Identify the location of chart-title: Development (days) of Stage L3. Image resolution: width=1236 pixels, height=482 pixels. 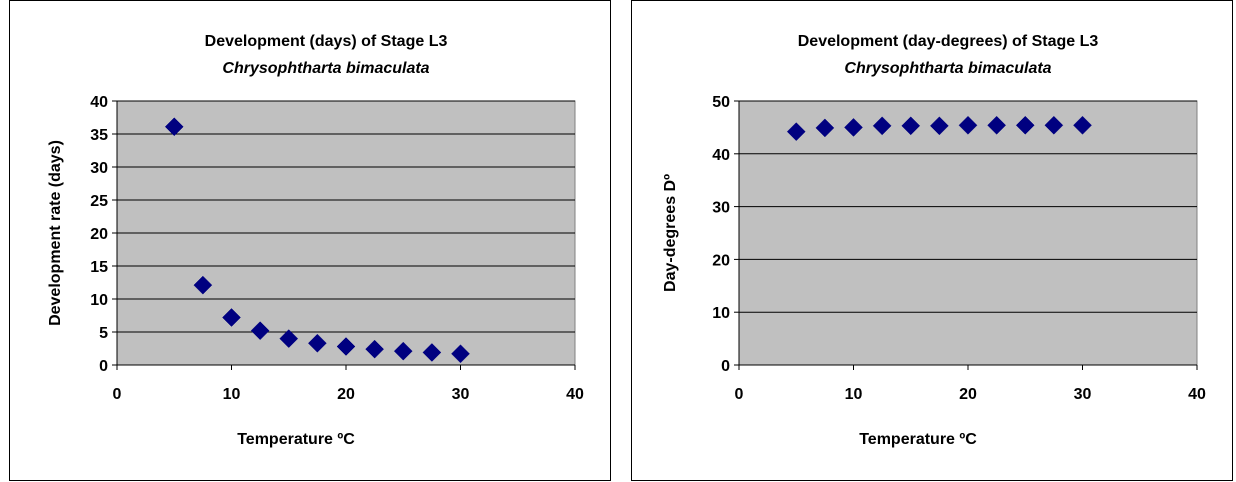
(326, 41).